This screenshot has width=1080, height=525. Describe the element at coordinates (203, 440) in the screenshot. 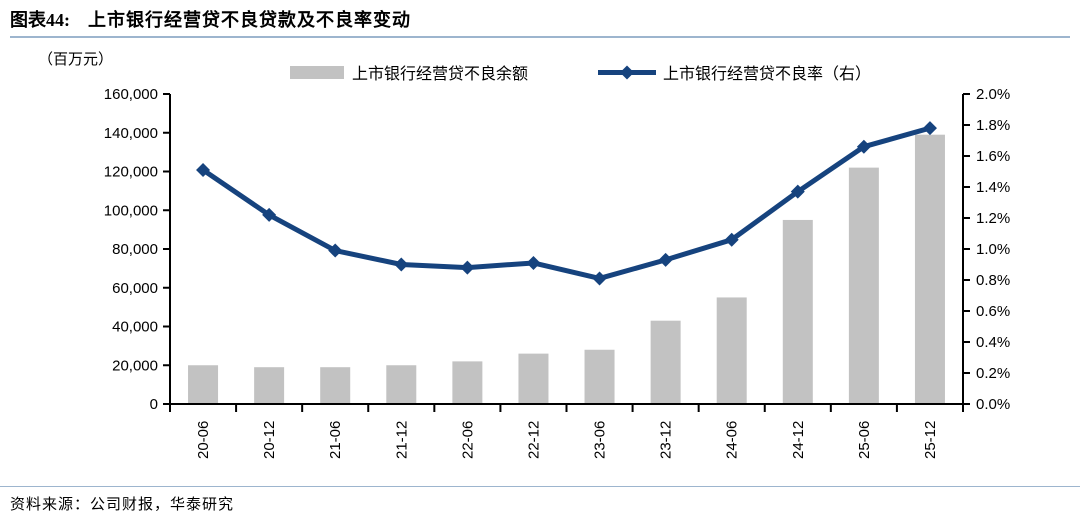

I see `x-axis-category-label: 20-06` at that location.